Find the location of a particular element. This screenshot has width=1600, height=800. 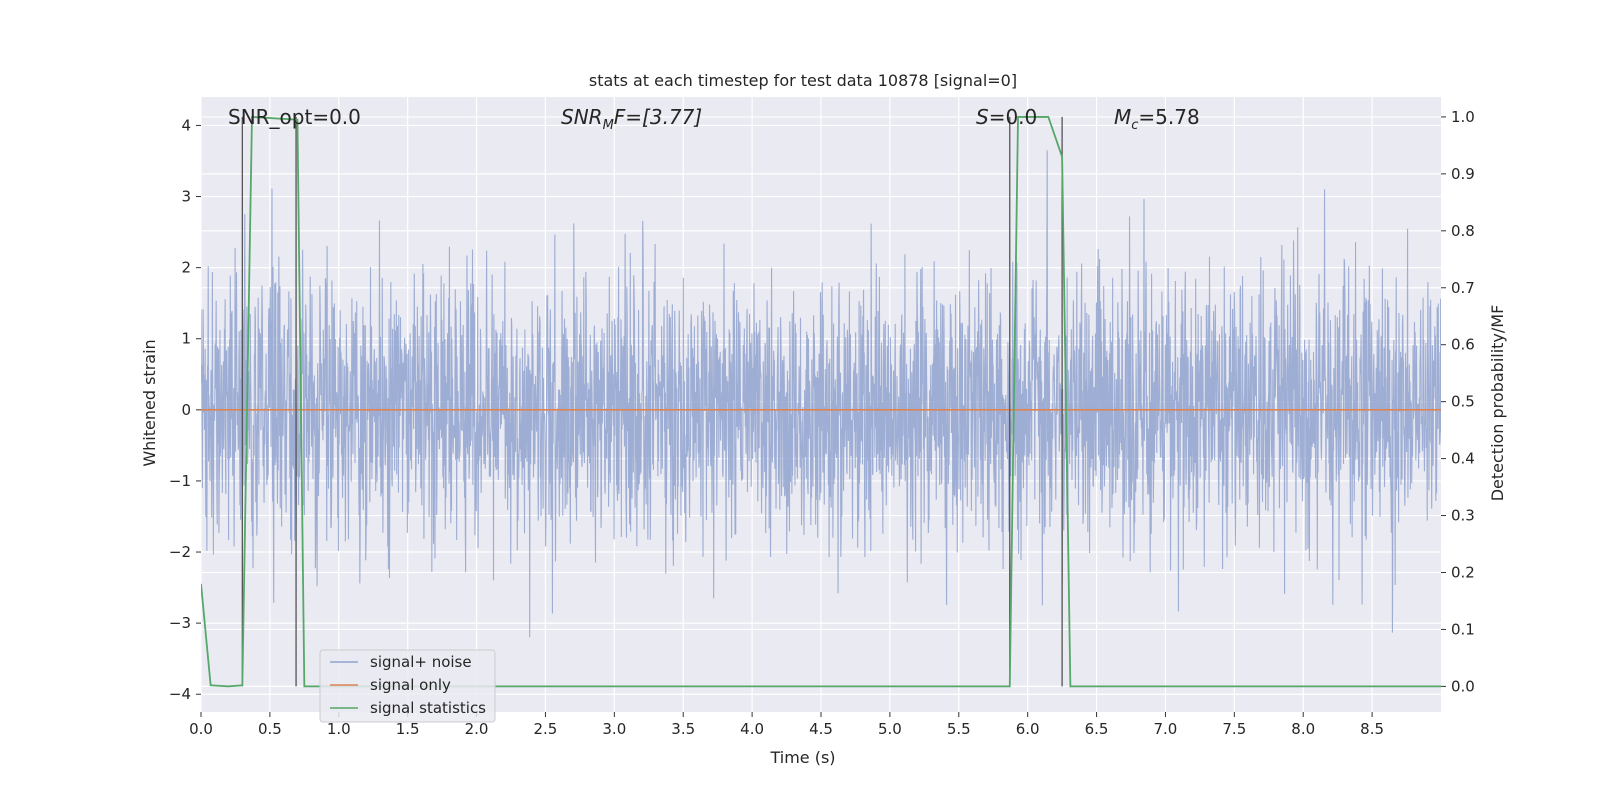

y-left-tick-label: −3 is located at coordinates (180, 623).